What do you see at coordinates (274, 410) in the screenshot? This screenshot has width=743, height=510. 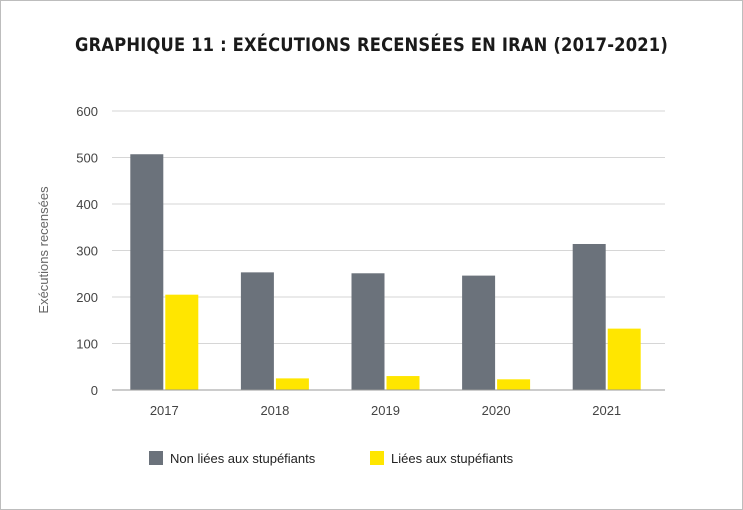 I see `x-tick-label: 2018` at bounding box center [274, 410].